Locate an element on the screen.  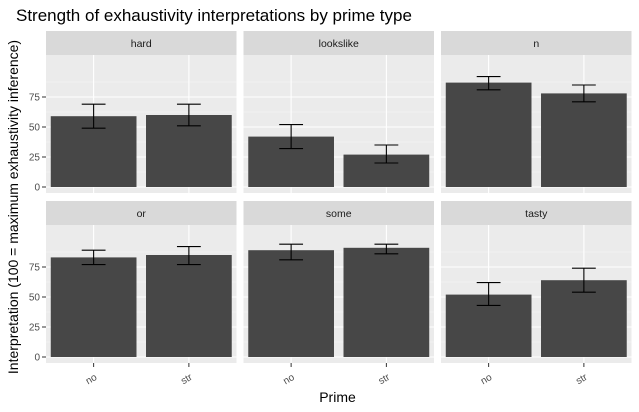
bar-hard-str is located at coordinates (189, 151).